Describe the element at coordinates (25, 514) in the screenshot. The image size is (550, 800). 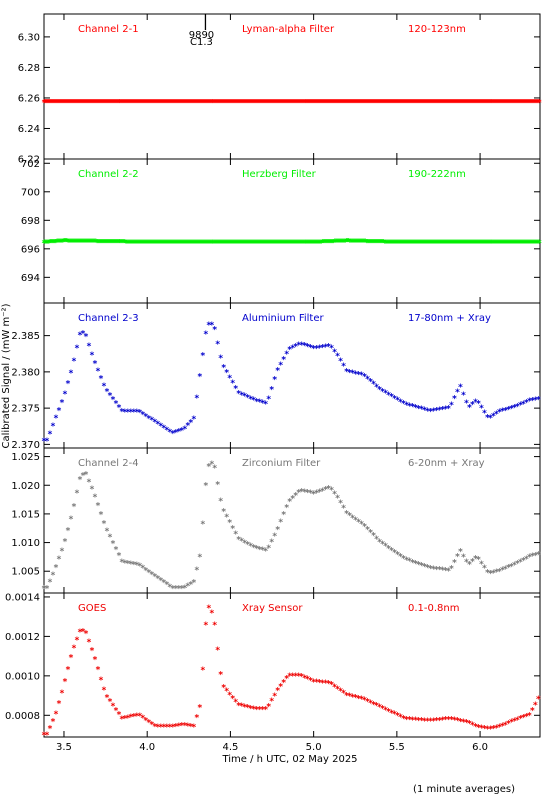
I see `y-tick-label: 1.015` at that location.